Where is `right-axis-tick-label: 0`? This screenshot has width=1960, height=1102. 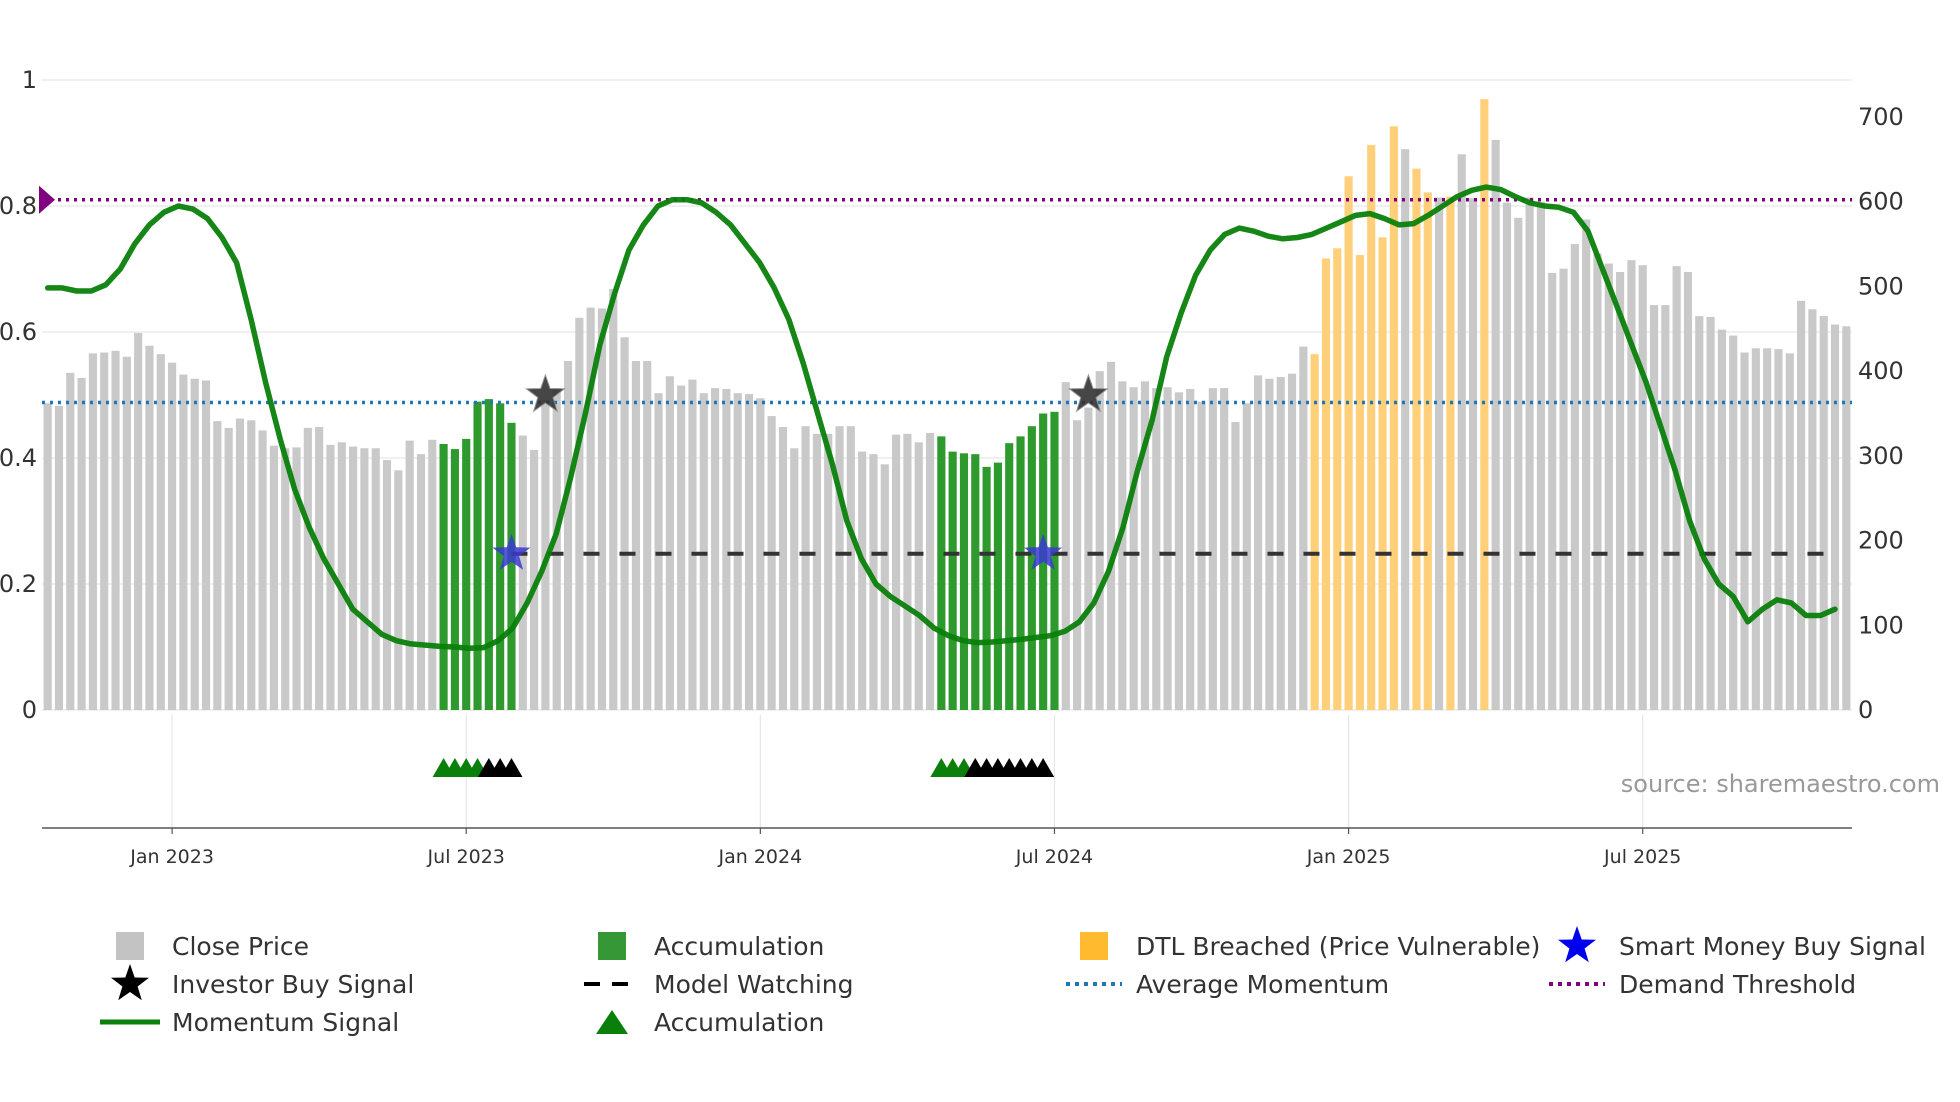
right-axis-tick-label: 0 is located at coordinates (1865, 710).